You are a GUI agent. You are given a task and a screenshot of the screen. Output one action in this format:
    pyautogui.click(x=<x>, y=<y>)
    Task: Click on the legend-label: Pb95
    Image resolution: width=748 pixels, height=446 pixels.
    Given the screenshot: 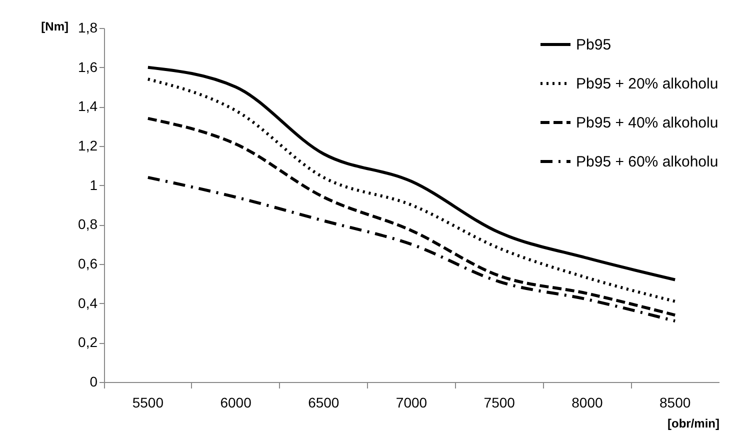 What is the action you would take?
    pyautogui.click(x=594, y=45)
    